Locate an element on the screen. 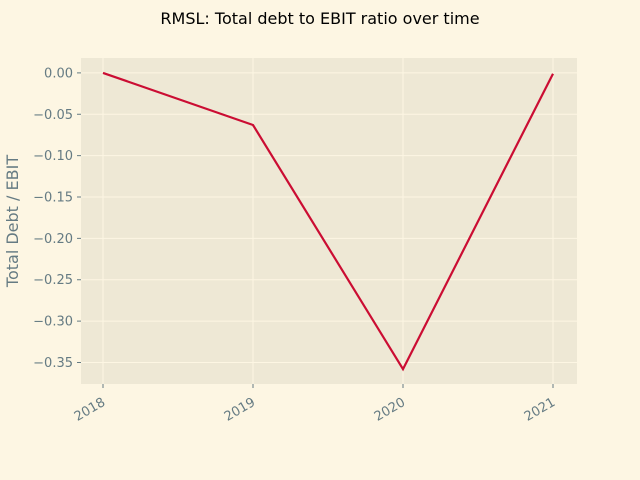 The height and width of the screenshot is (480, 640). y-tick-label: 0.00 is located at coordinates (58, 73).